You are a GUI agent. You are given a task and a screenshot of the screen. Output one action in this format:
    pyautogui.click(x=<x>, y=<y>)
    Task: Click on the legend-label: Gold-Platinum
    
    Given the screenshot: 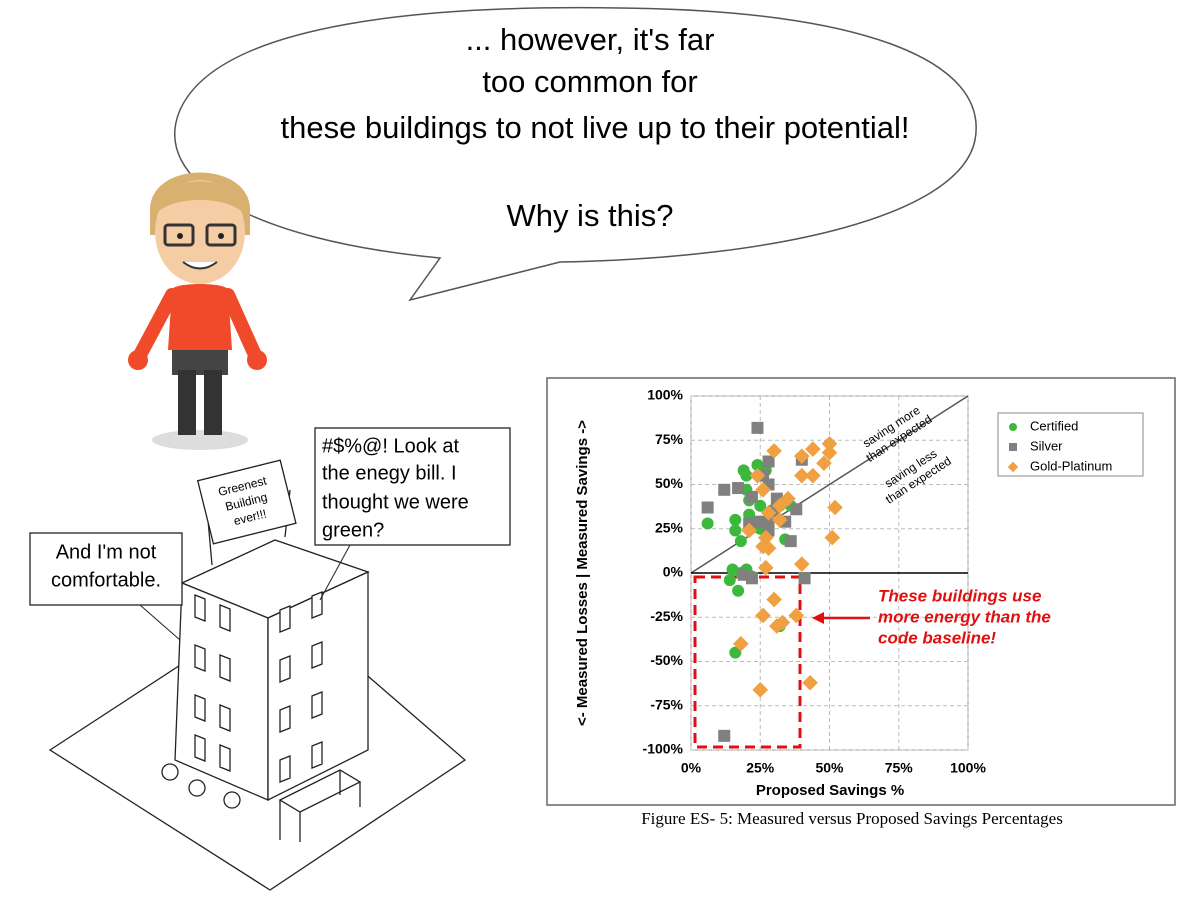 What is the action you would take?
    pyautogui.click(x=1071, y=465)
    